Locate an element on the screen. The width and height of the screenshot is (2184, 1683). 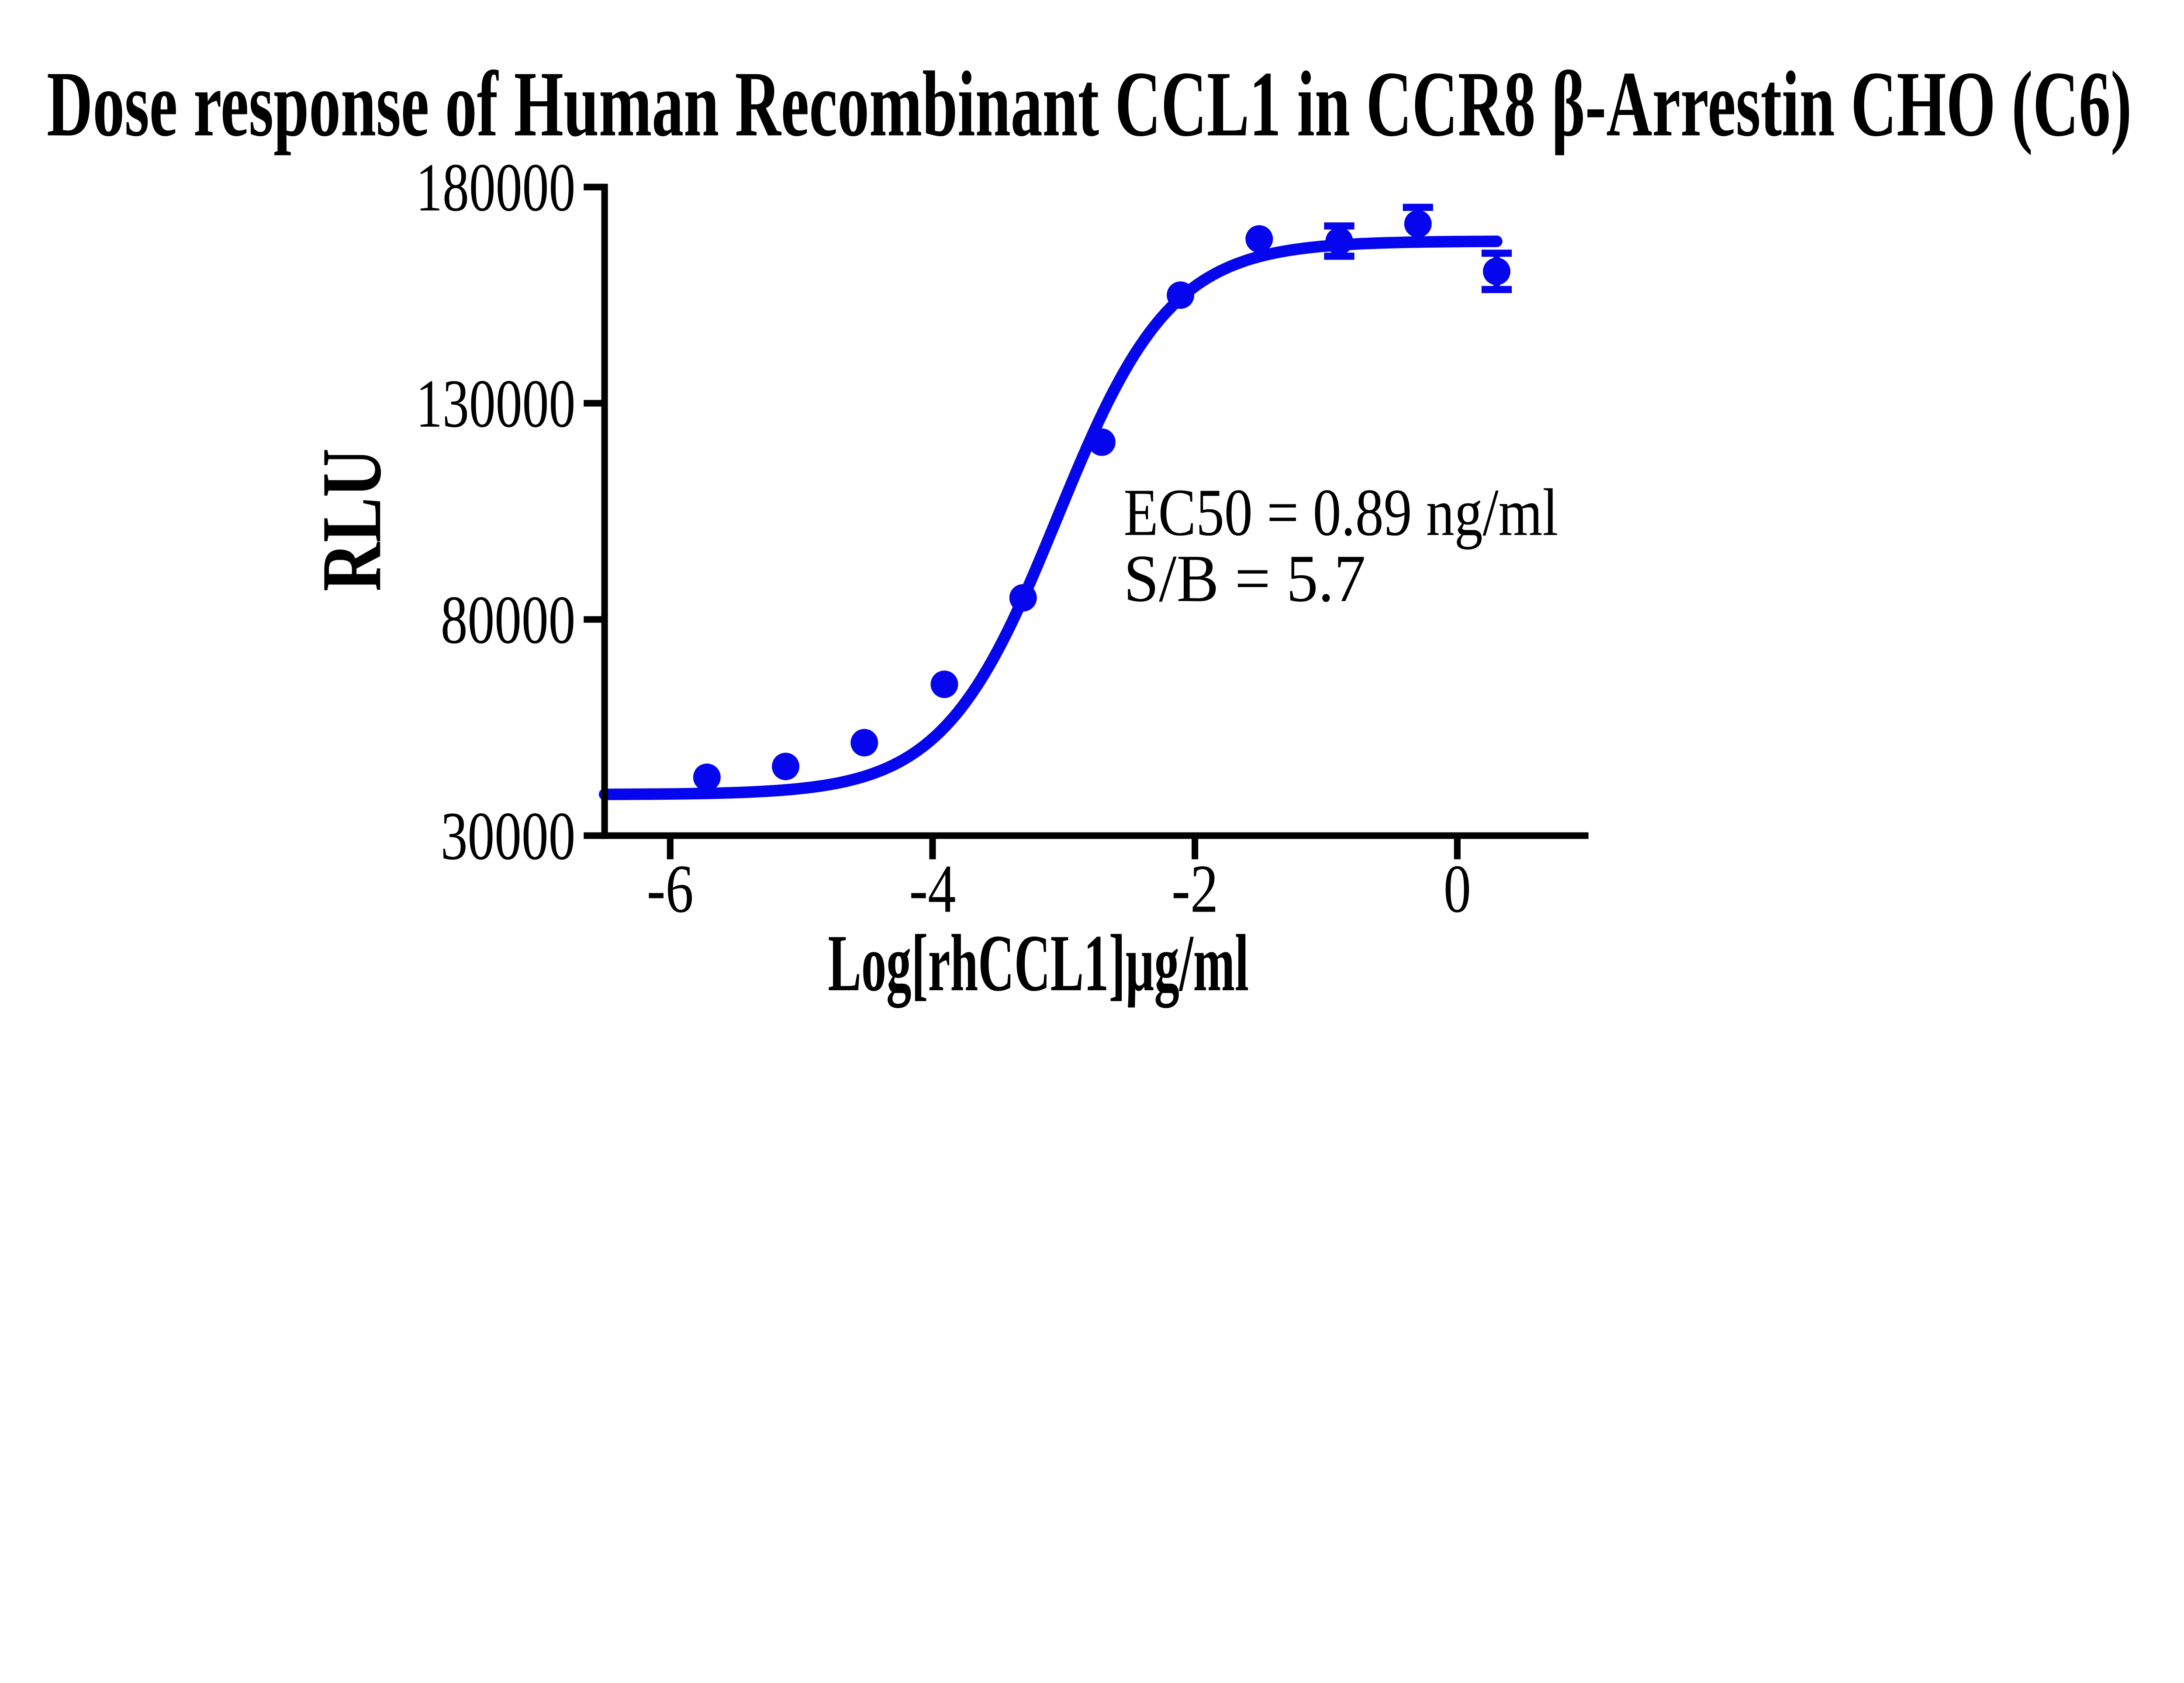
y-tick-label: 180000 is located at coordinates (495, 188).